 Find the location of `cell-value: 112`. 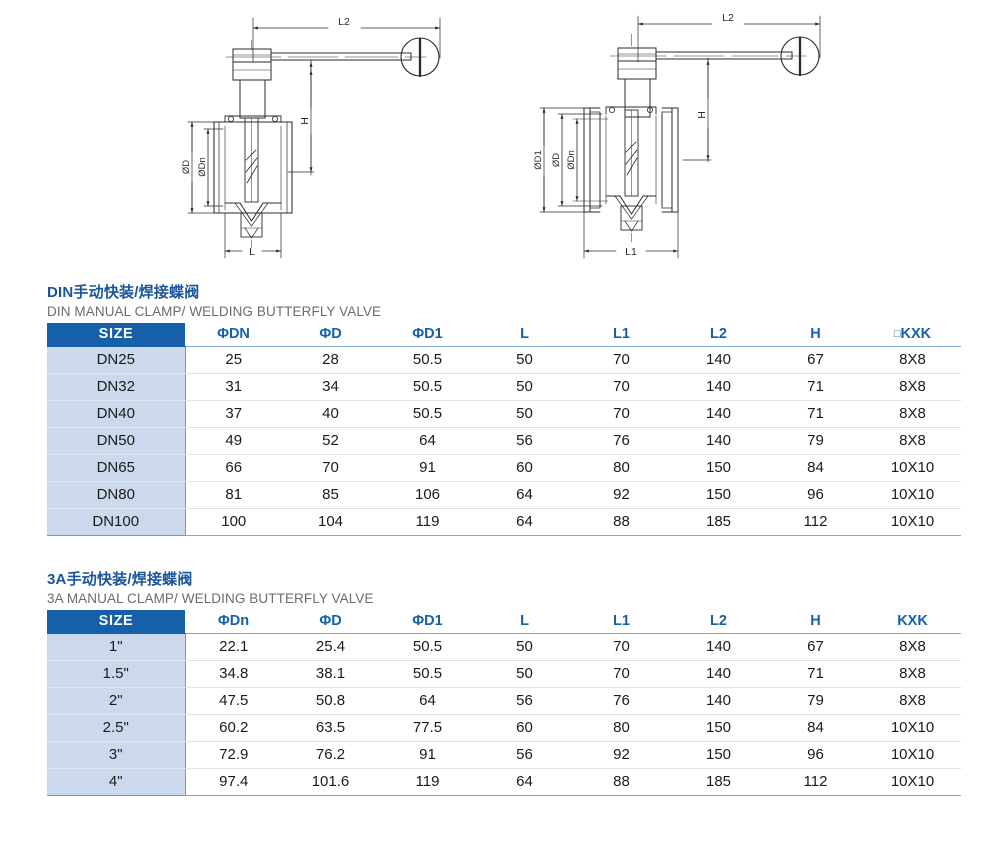

cell-value: 112 is located at coordinates (815, 522).